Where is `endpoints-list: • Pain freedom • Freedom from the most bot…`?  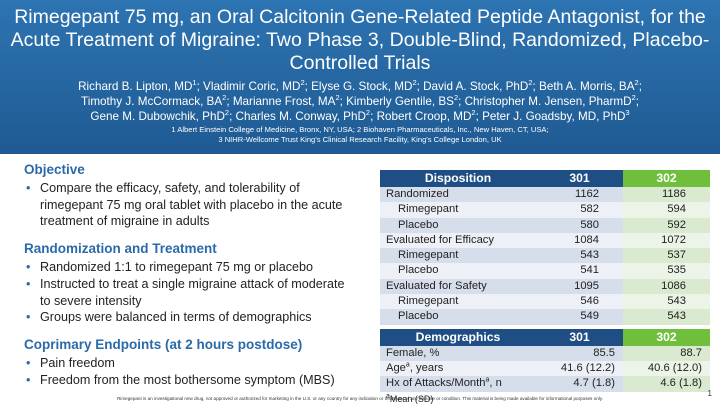 endpoints-list: • Pain freedom • Freedom from the most bot… is located at coordinates (189, 371).